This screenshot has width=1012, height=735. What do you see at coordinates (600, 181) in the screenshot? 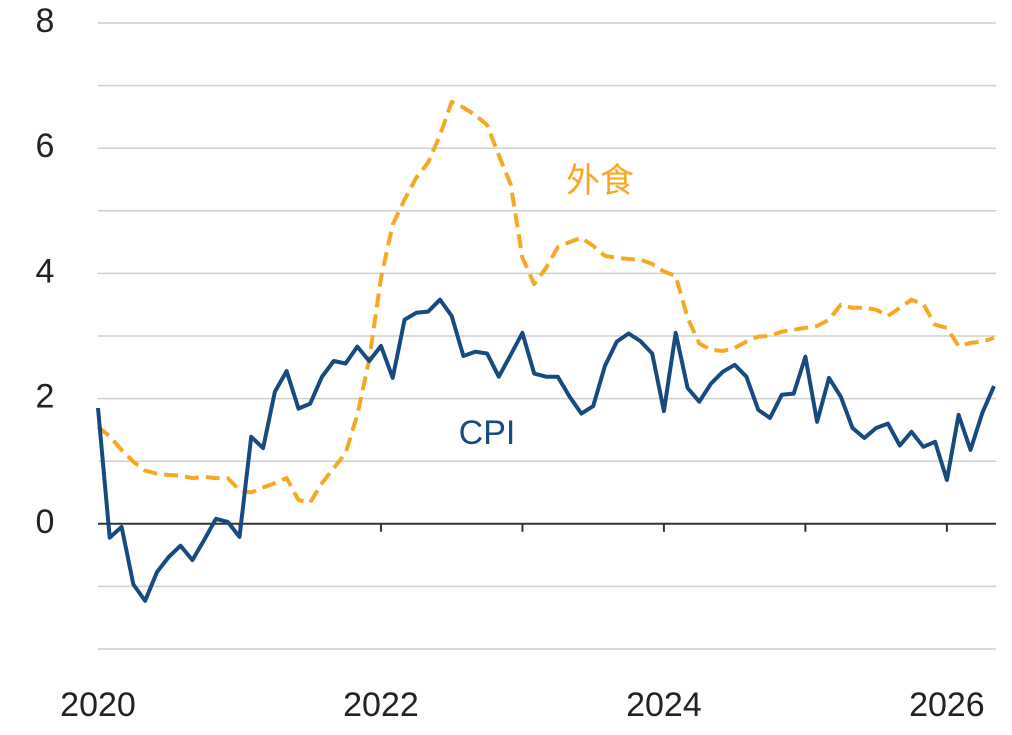
I see `series-label: 外食` at bounding box center [600, 181].